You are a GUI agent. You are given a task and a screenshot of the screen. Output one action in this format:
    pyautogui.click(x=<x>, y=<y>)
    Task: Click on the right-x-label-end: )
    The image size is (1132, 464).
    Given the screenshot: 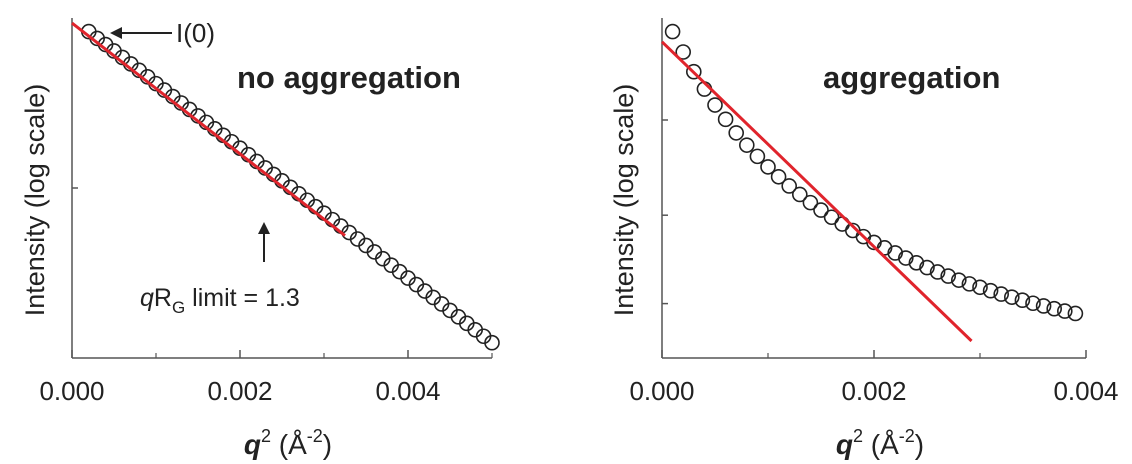 What is the action you would take?
    pyautogui.click(x=919, y=444)
    